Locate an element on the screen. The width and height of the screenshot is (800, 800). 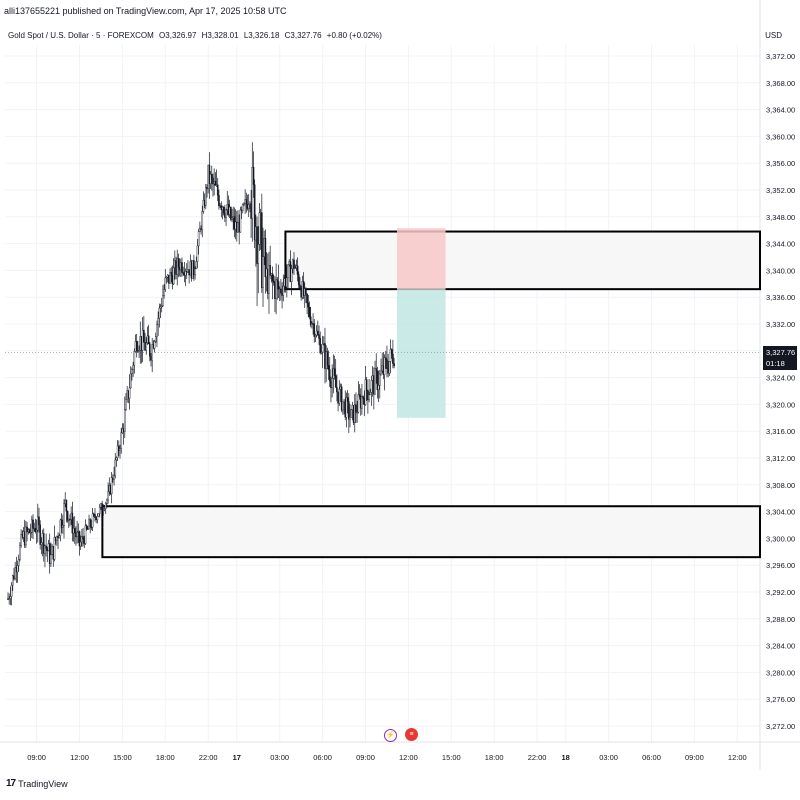
y-tick-label: 3,352.00 is located at coordinates (780, 190).